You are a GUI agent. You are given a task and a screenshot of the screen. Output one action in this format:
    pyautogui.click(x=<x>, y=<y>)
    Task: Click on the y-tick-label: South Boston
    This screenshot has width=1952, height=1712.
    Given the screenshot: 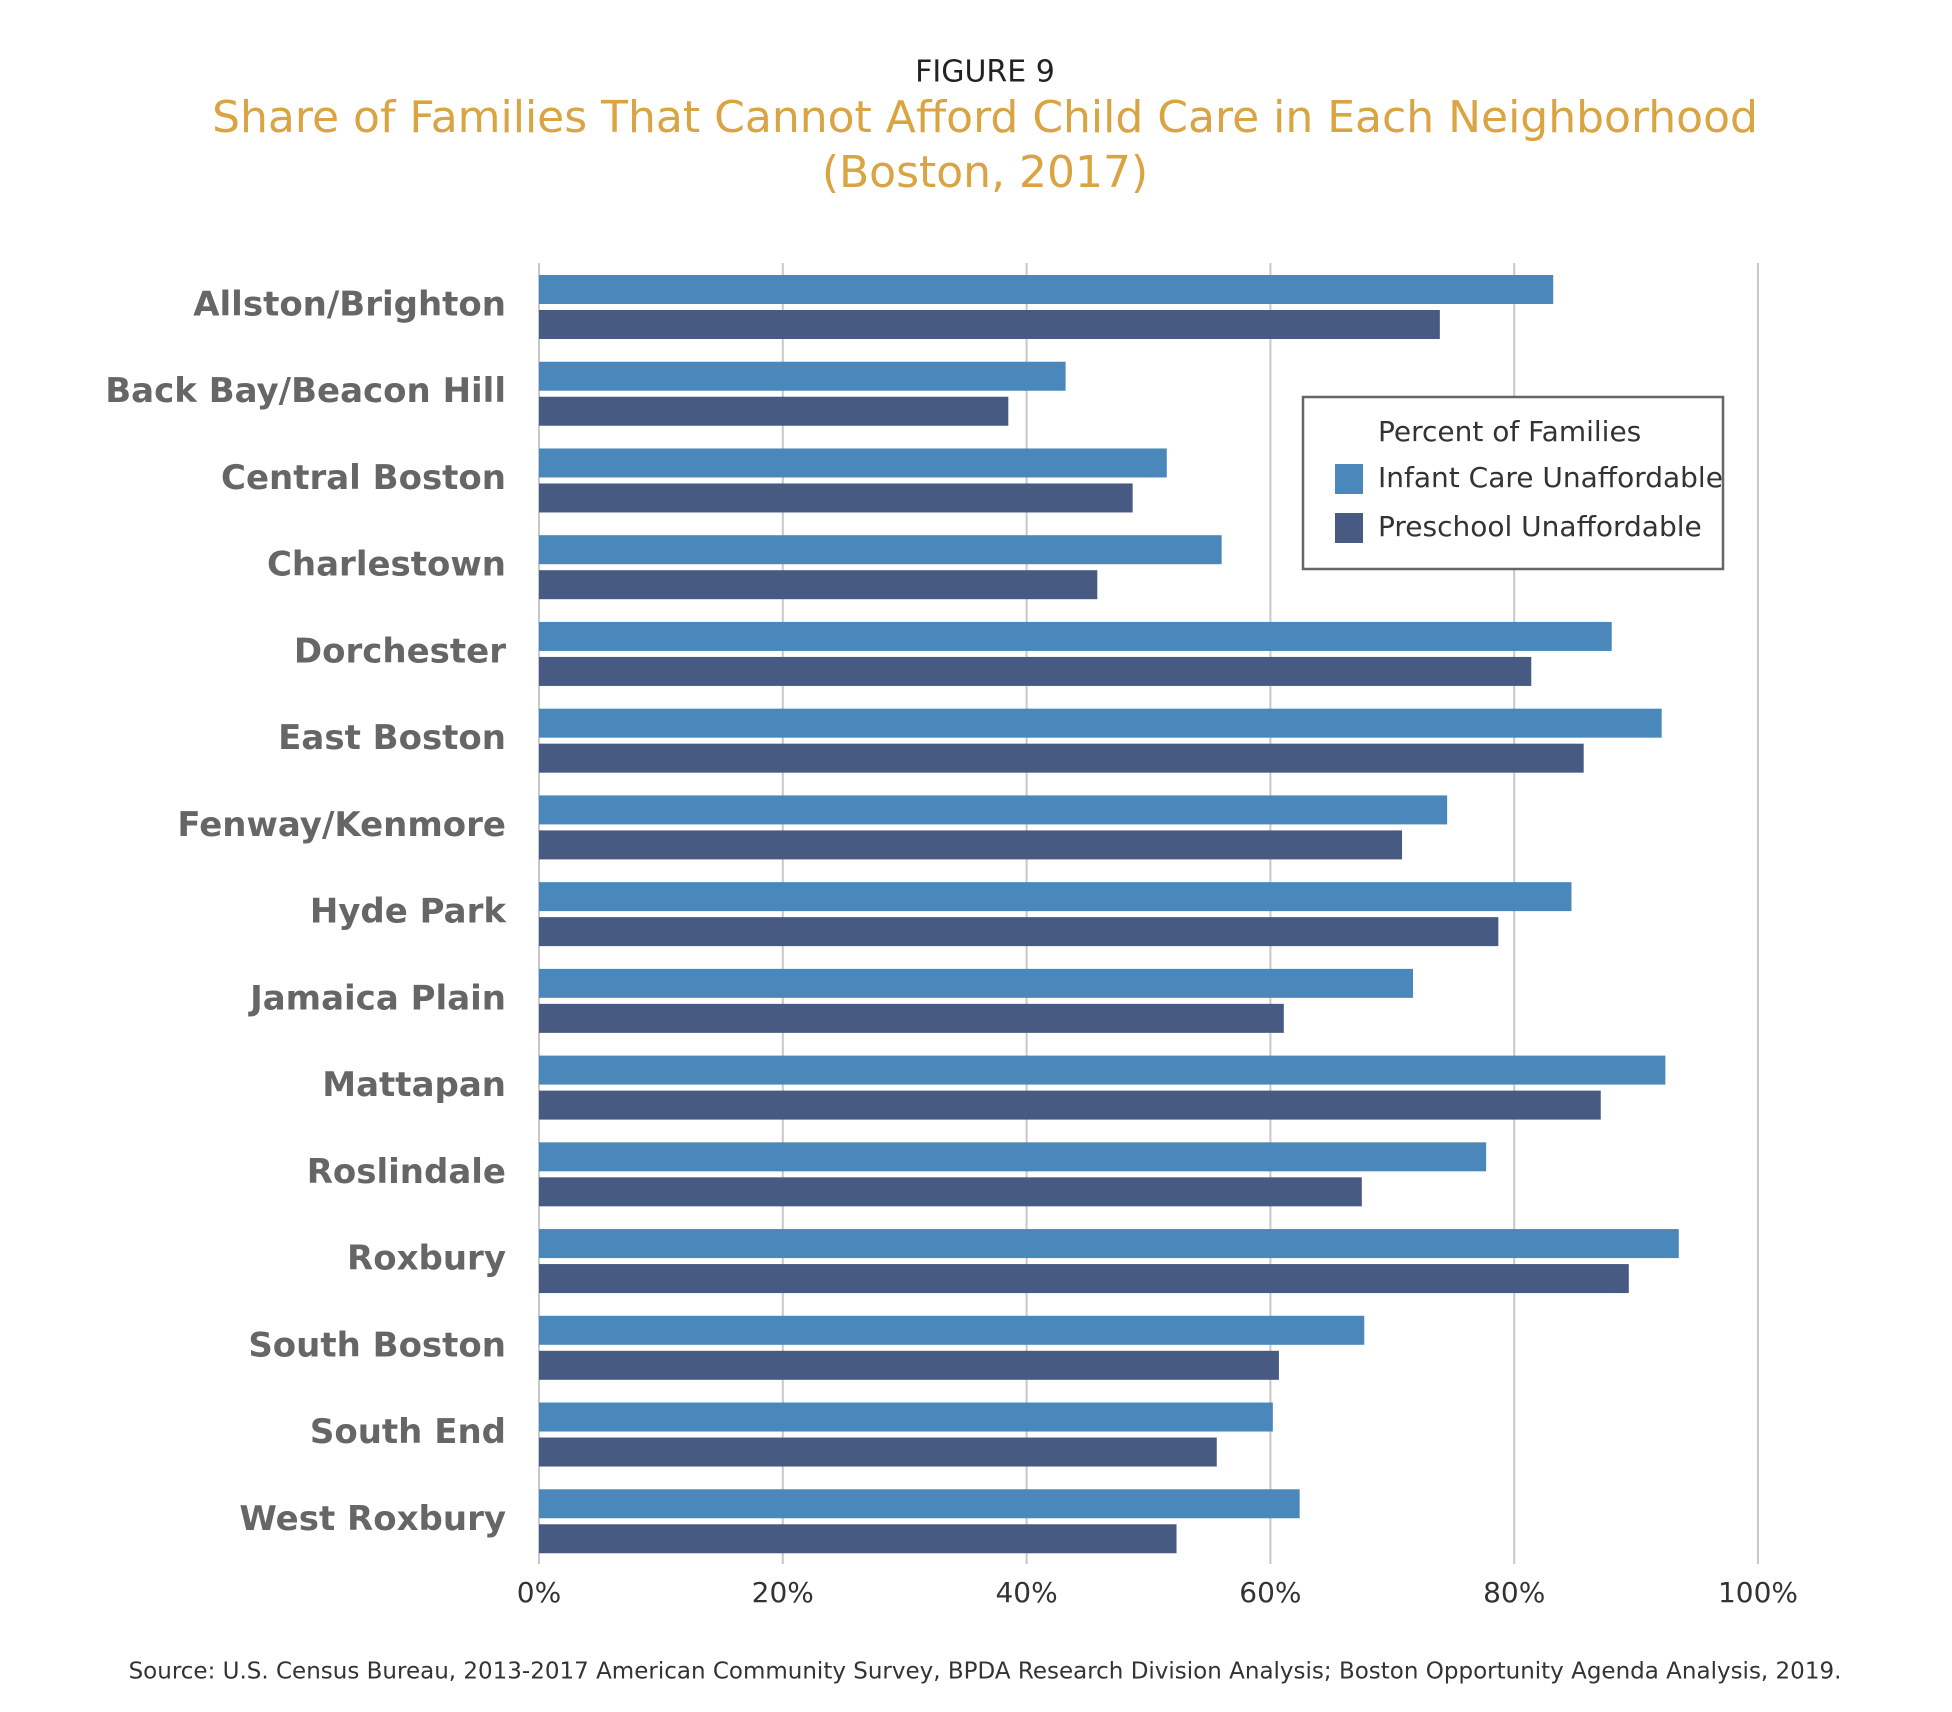 What is the action you would take?
    pyautogui.click(x=377, y=1345)
    